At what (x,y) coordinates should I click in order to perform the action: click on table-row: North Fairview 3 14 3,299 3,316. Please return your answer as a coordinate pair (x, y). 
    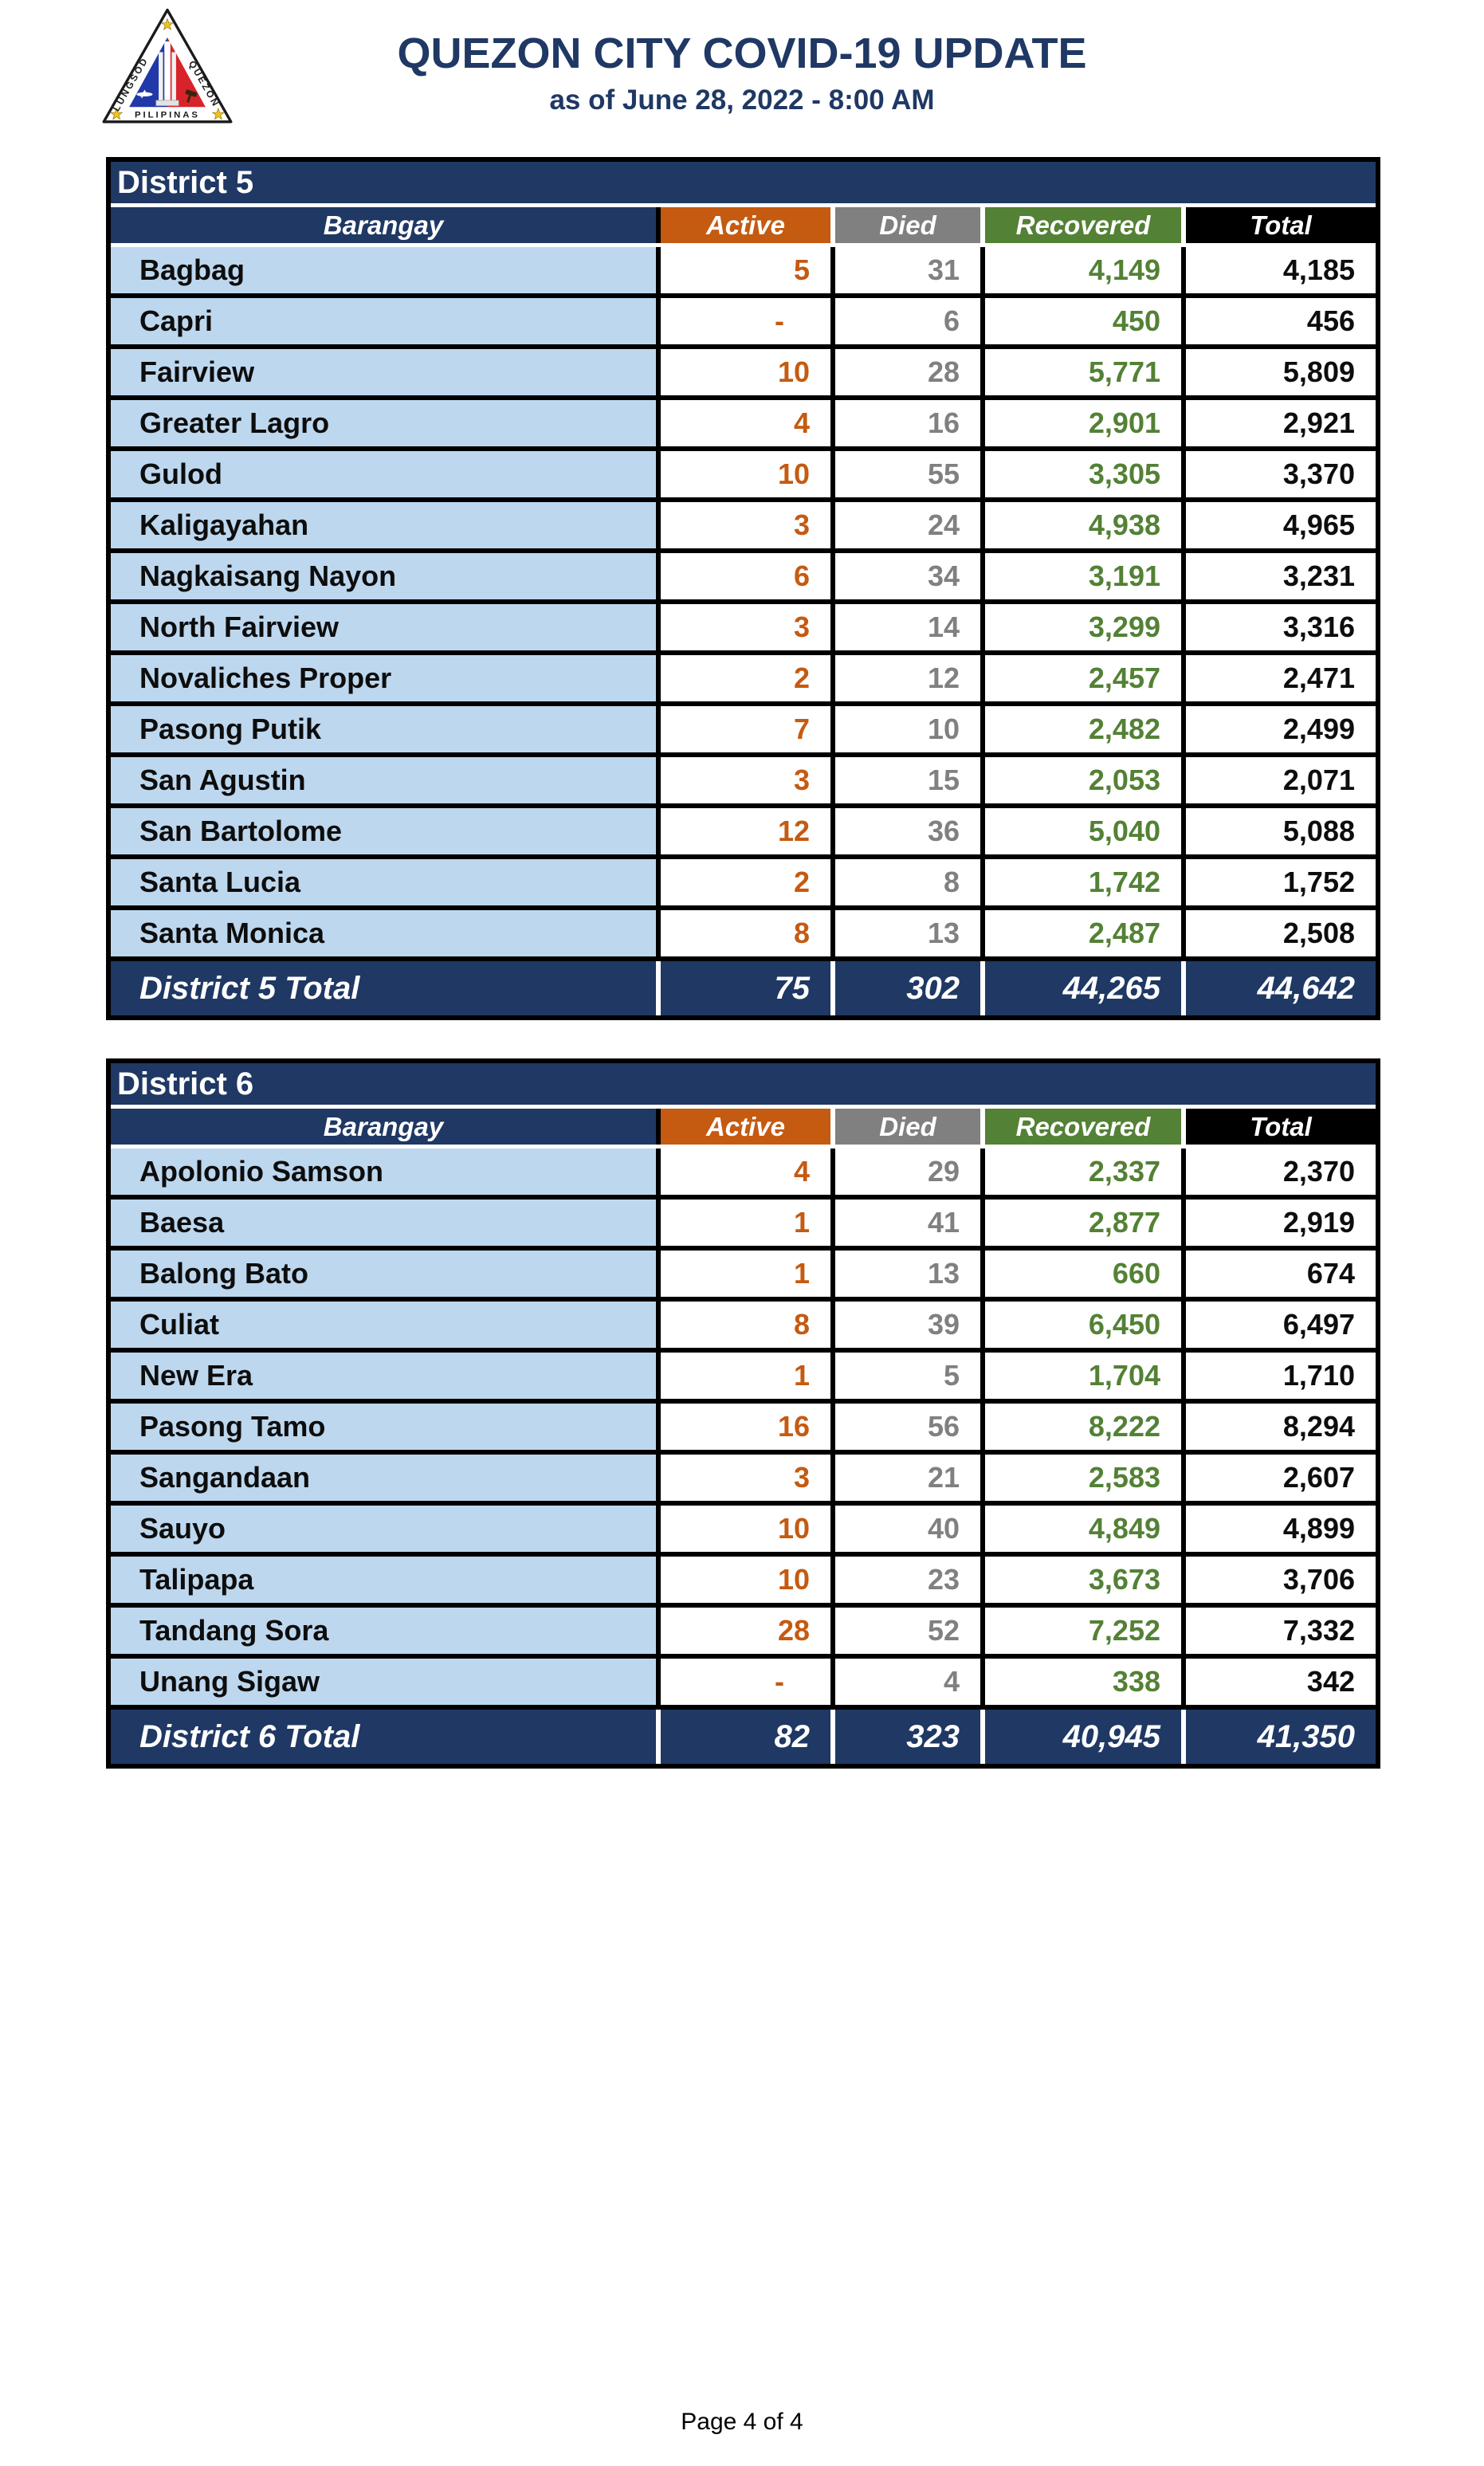
    Looking at the image, I should click on (743, 627).